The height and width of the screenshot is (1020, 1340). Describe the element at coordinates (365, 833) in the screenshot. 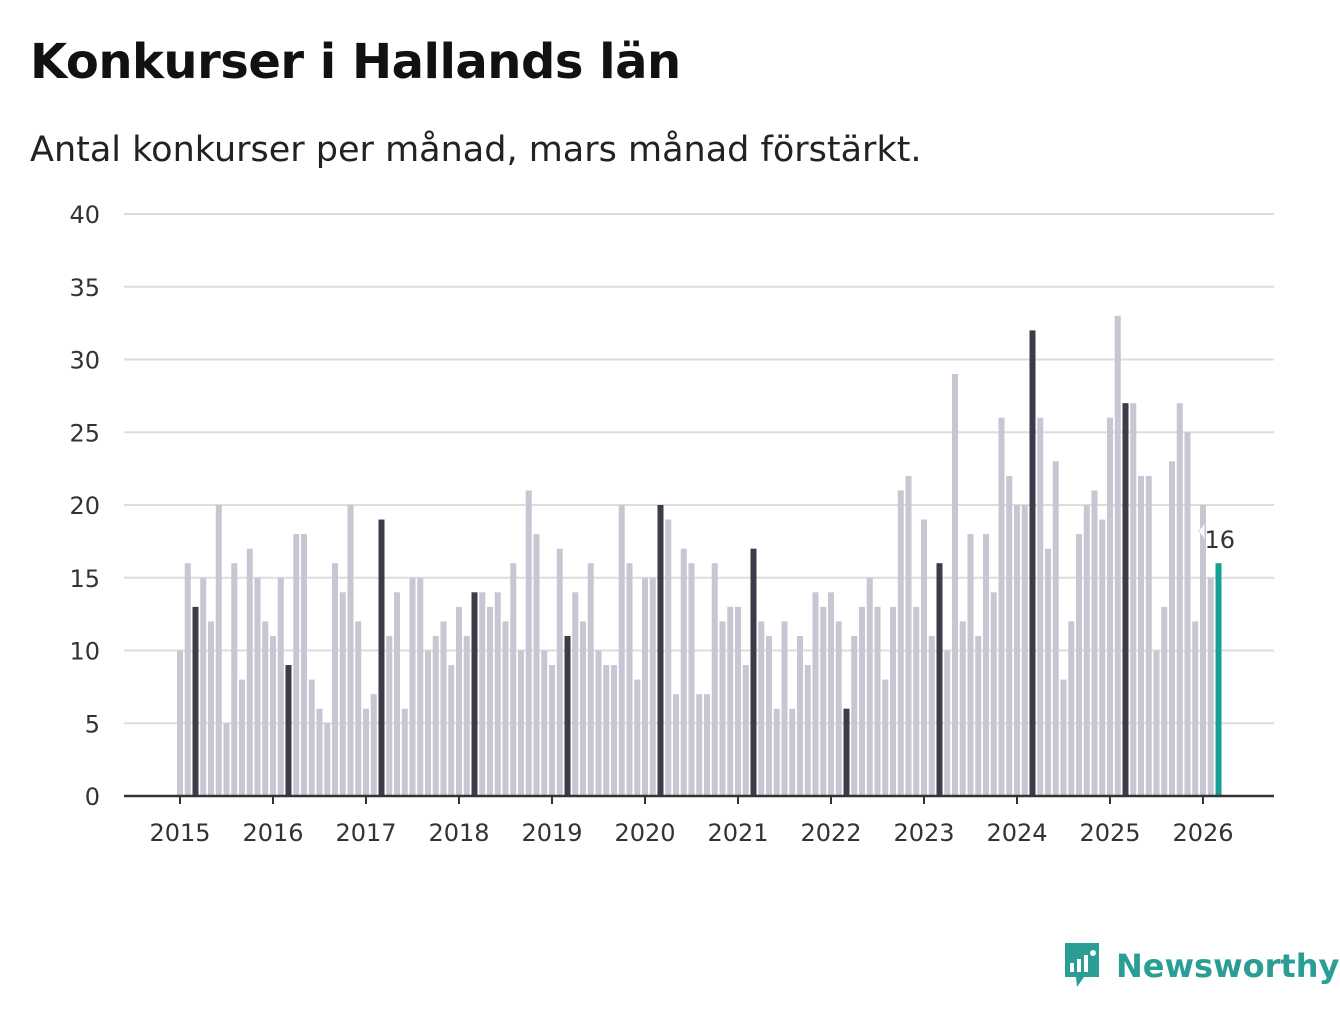

I see `x-tick-label: 2017` at that location.